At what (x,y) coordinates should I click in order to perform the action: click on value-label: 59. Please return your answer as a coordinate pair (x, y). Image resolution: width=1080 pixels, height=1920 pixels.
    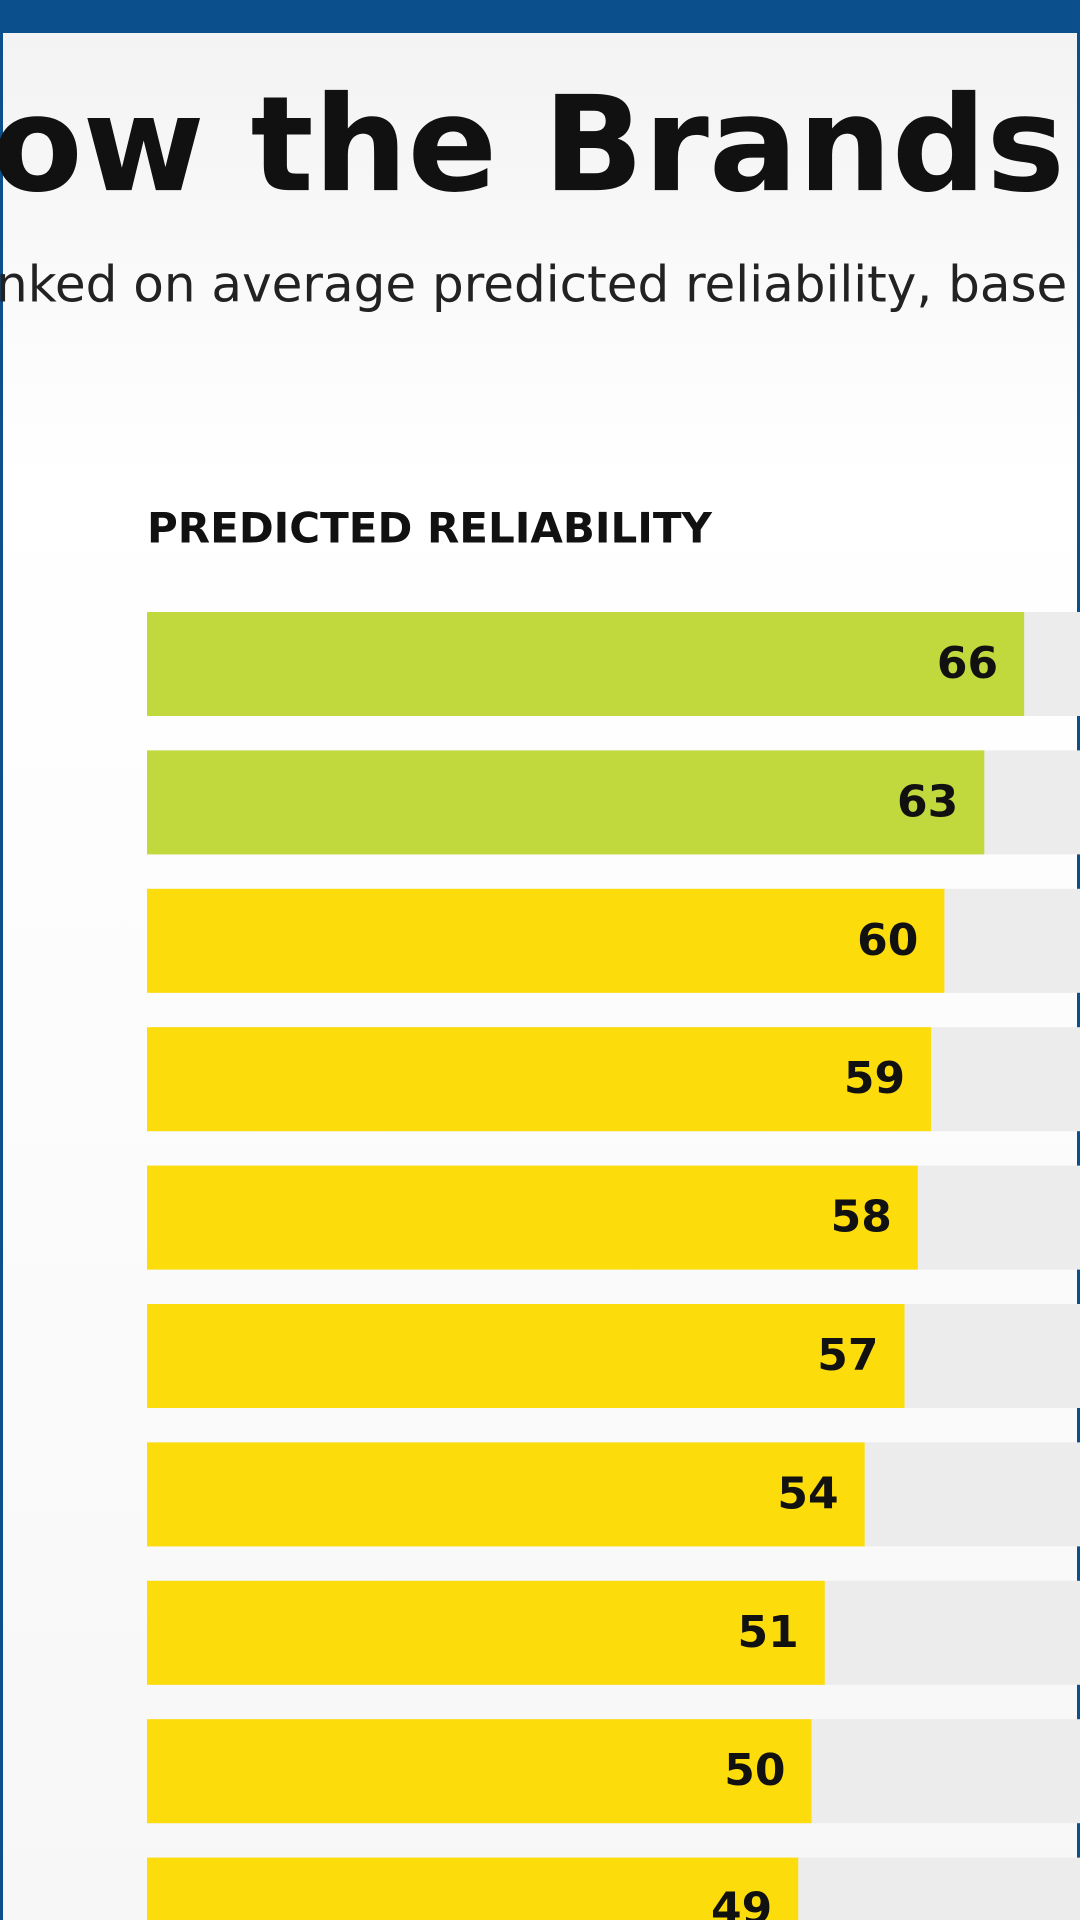
    Looking at the image, I should click on (874, 1078).